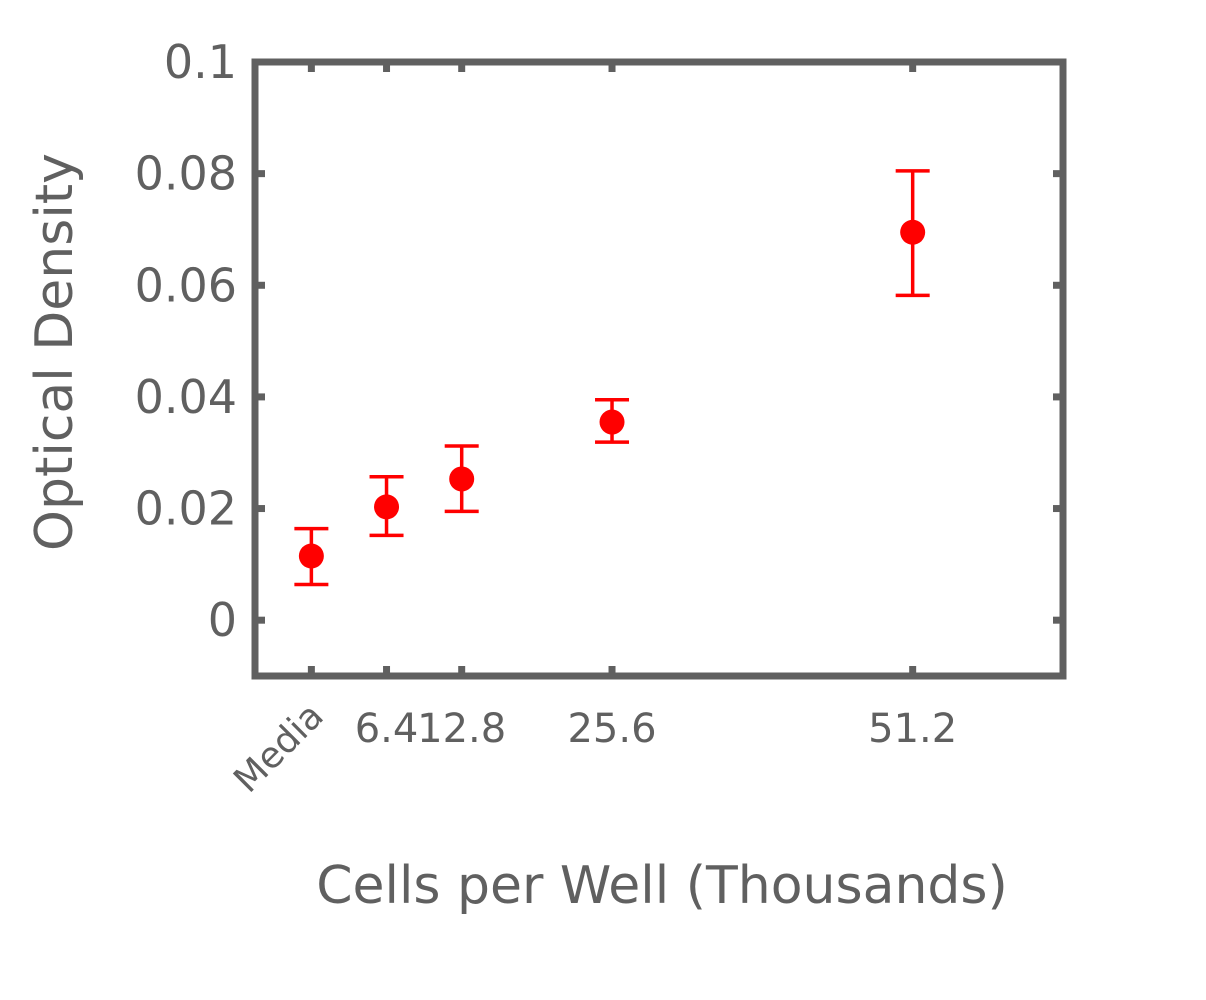 This screenshot has width=1206, height=1000. What do you see at coordinates (387, 729) in the screenshot?
I see `x-tick-label: 6.4` at bounding box center [387, 729].